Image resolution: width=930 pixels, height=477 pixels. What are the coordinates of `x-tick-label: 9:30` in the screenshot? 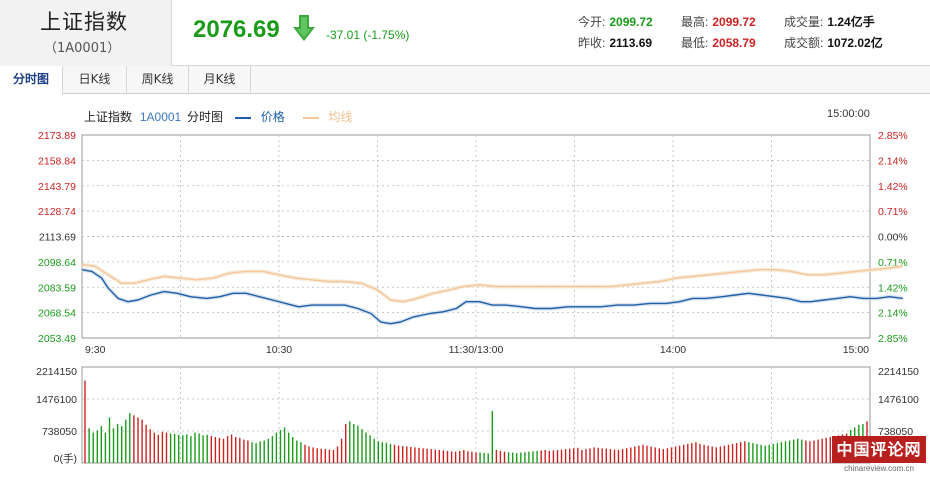 It's located at (95, 350).